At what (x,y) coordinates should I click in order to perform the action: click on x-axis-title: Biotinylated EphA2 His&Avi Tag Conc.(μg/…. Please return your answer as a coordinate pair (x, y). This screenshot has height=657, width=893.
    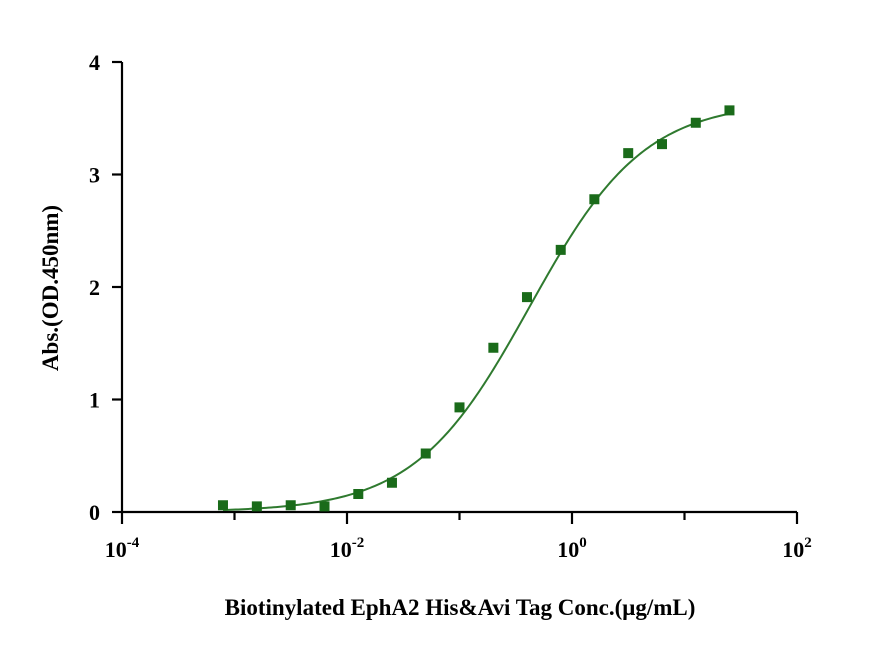
    Looking at the image, I should click on (460, 607).